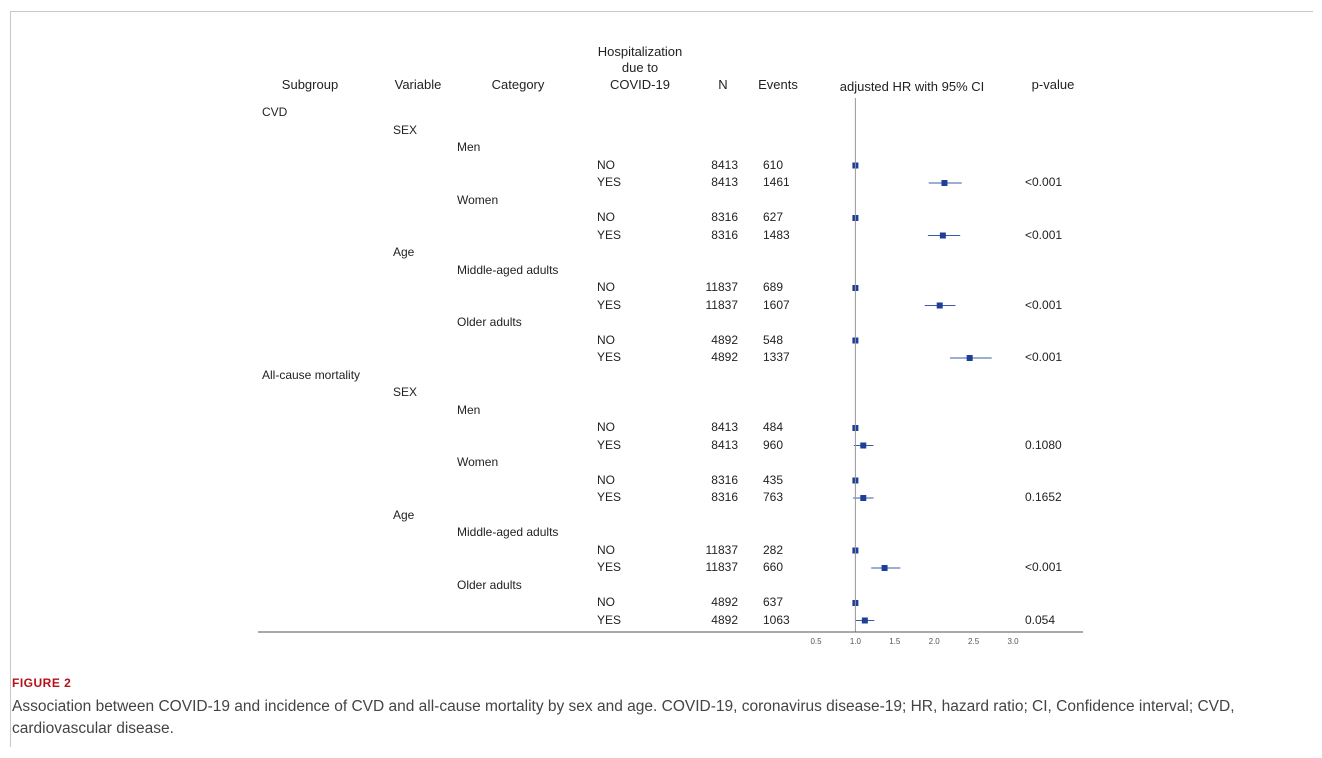 The height and width of the screenshot is (758, 1322). Describe the element at coordinates (640, 84) in the screenshot. I see `header-hospitalization-line3: COVID-19` at that location.